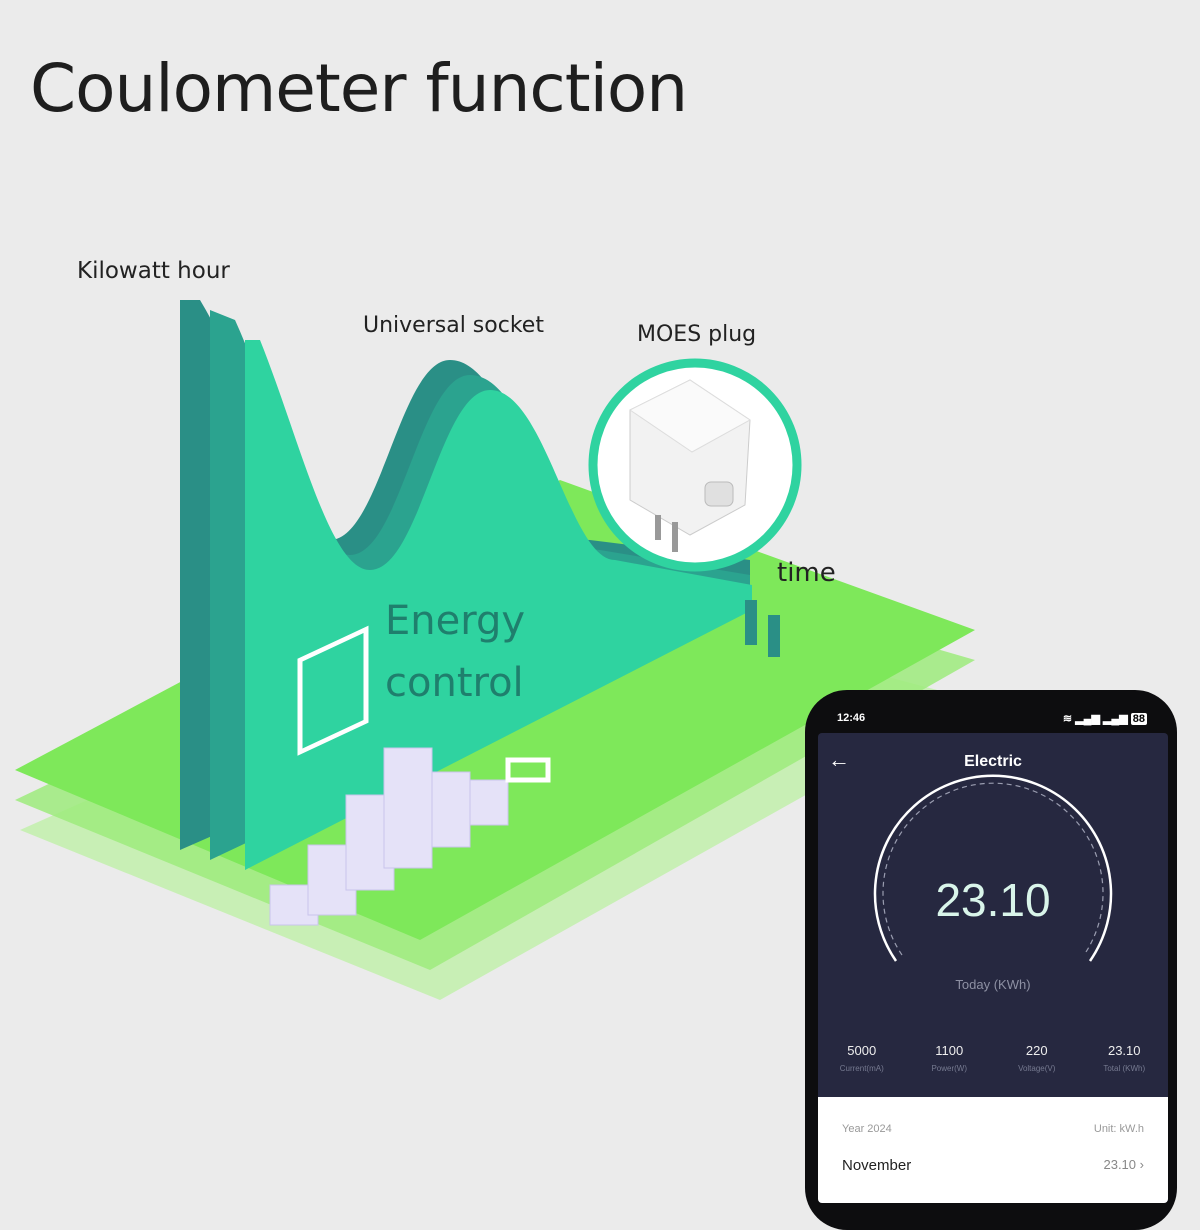  I want to click on stat-current: 5000 Current(mA), so click(862, 1058).